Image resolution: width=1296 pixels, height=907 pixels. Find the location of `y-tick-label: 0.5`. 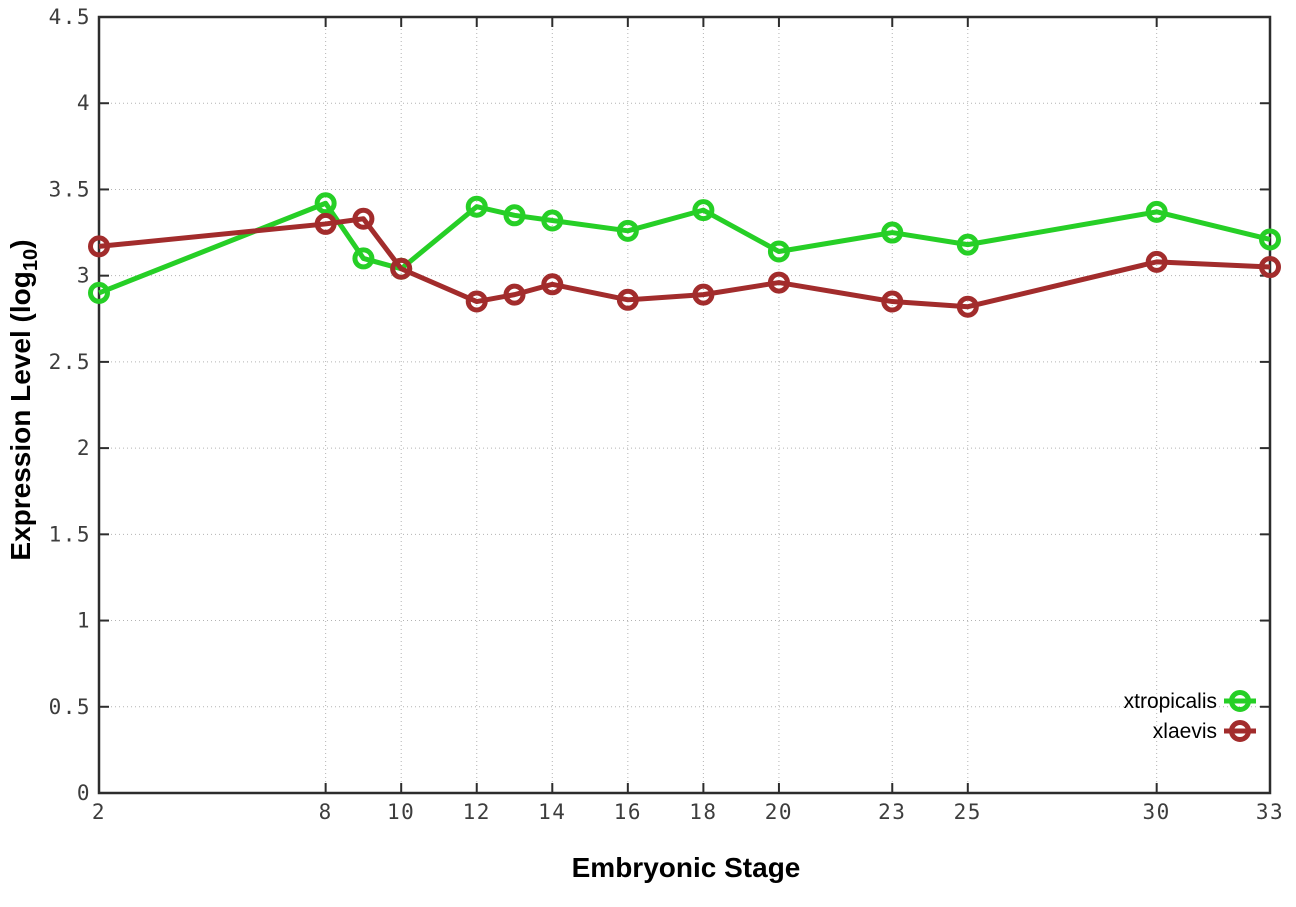

y-tick-label: 0.5 is located at coordinates (70, 707).